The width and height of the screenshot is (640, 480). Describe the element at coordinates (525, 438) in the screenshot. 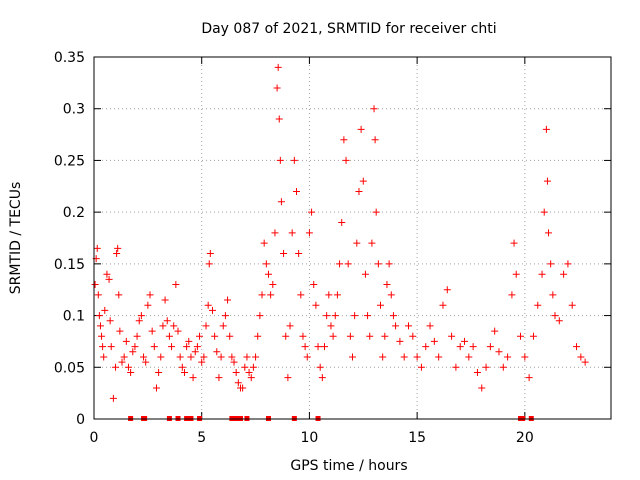

I see `x-tick-label: 20` at that location.